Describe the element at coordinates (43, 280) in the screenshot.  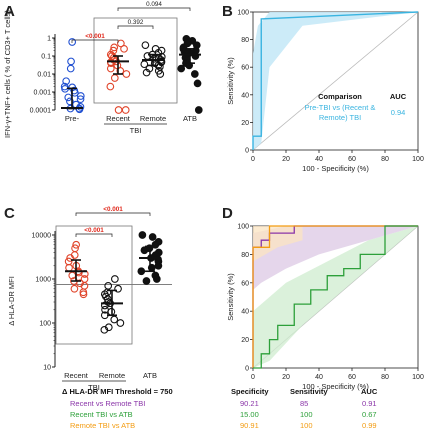
I see `y-tick-label: 1000` at that location.